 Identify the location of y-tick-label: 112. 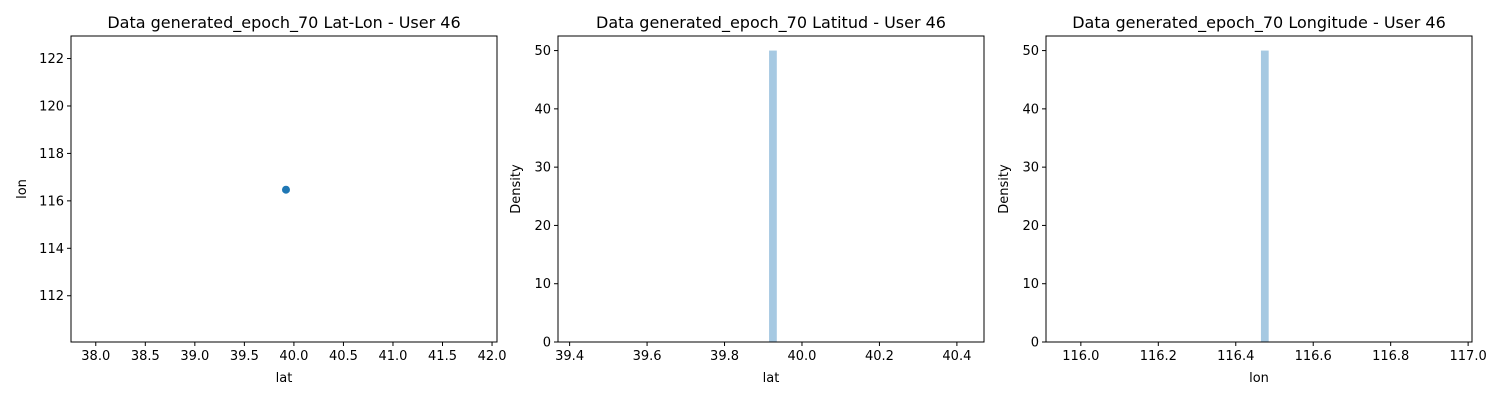
(51, 296).